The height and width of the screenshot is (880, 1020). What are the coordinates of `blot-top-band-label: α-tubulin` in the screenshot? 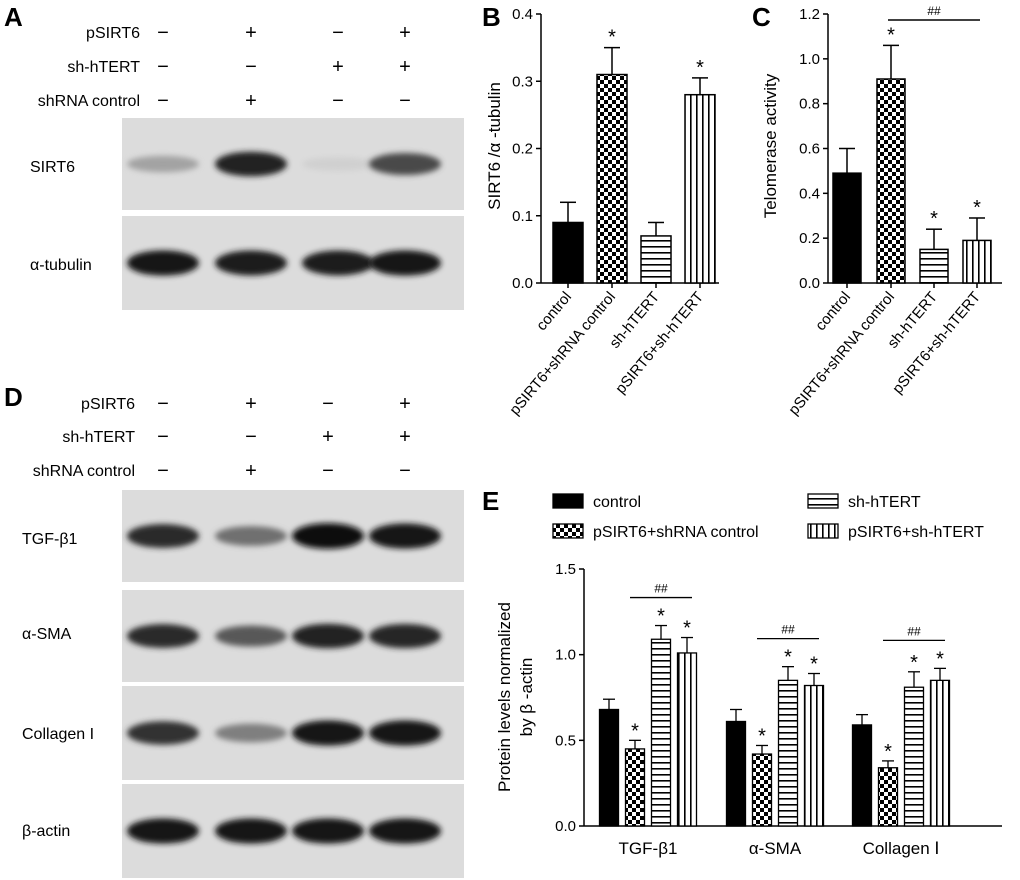 It's located at (61, 265).